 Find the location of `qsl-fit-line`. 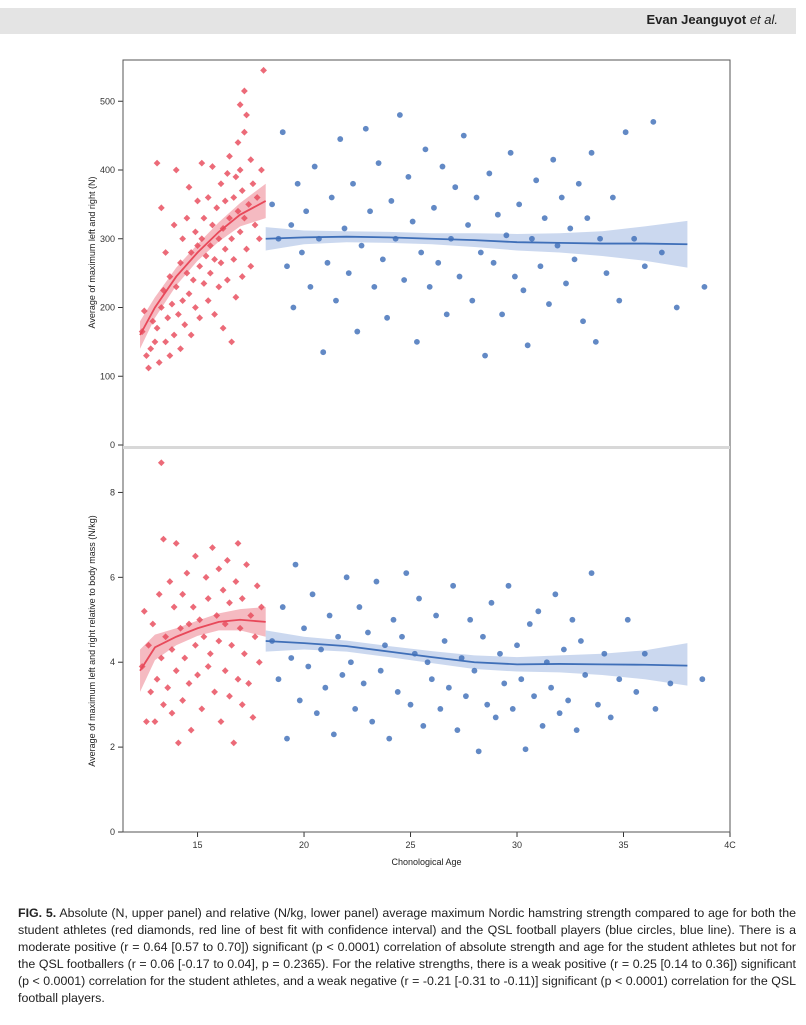

qsl-fit-line is located at coordinates (476, 653).